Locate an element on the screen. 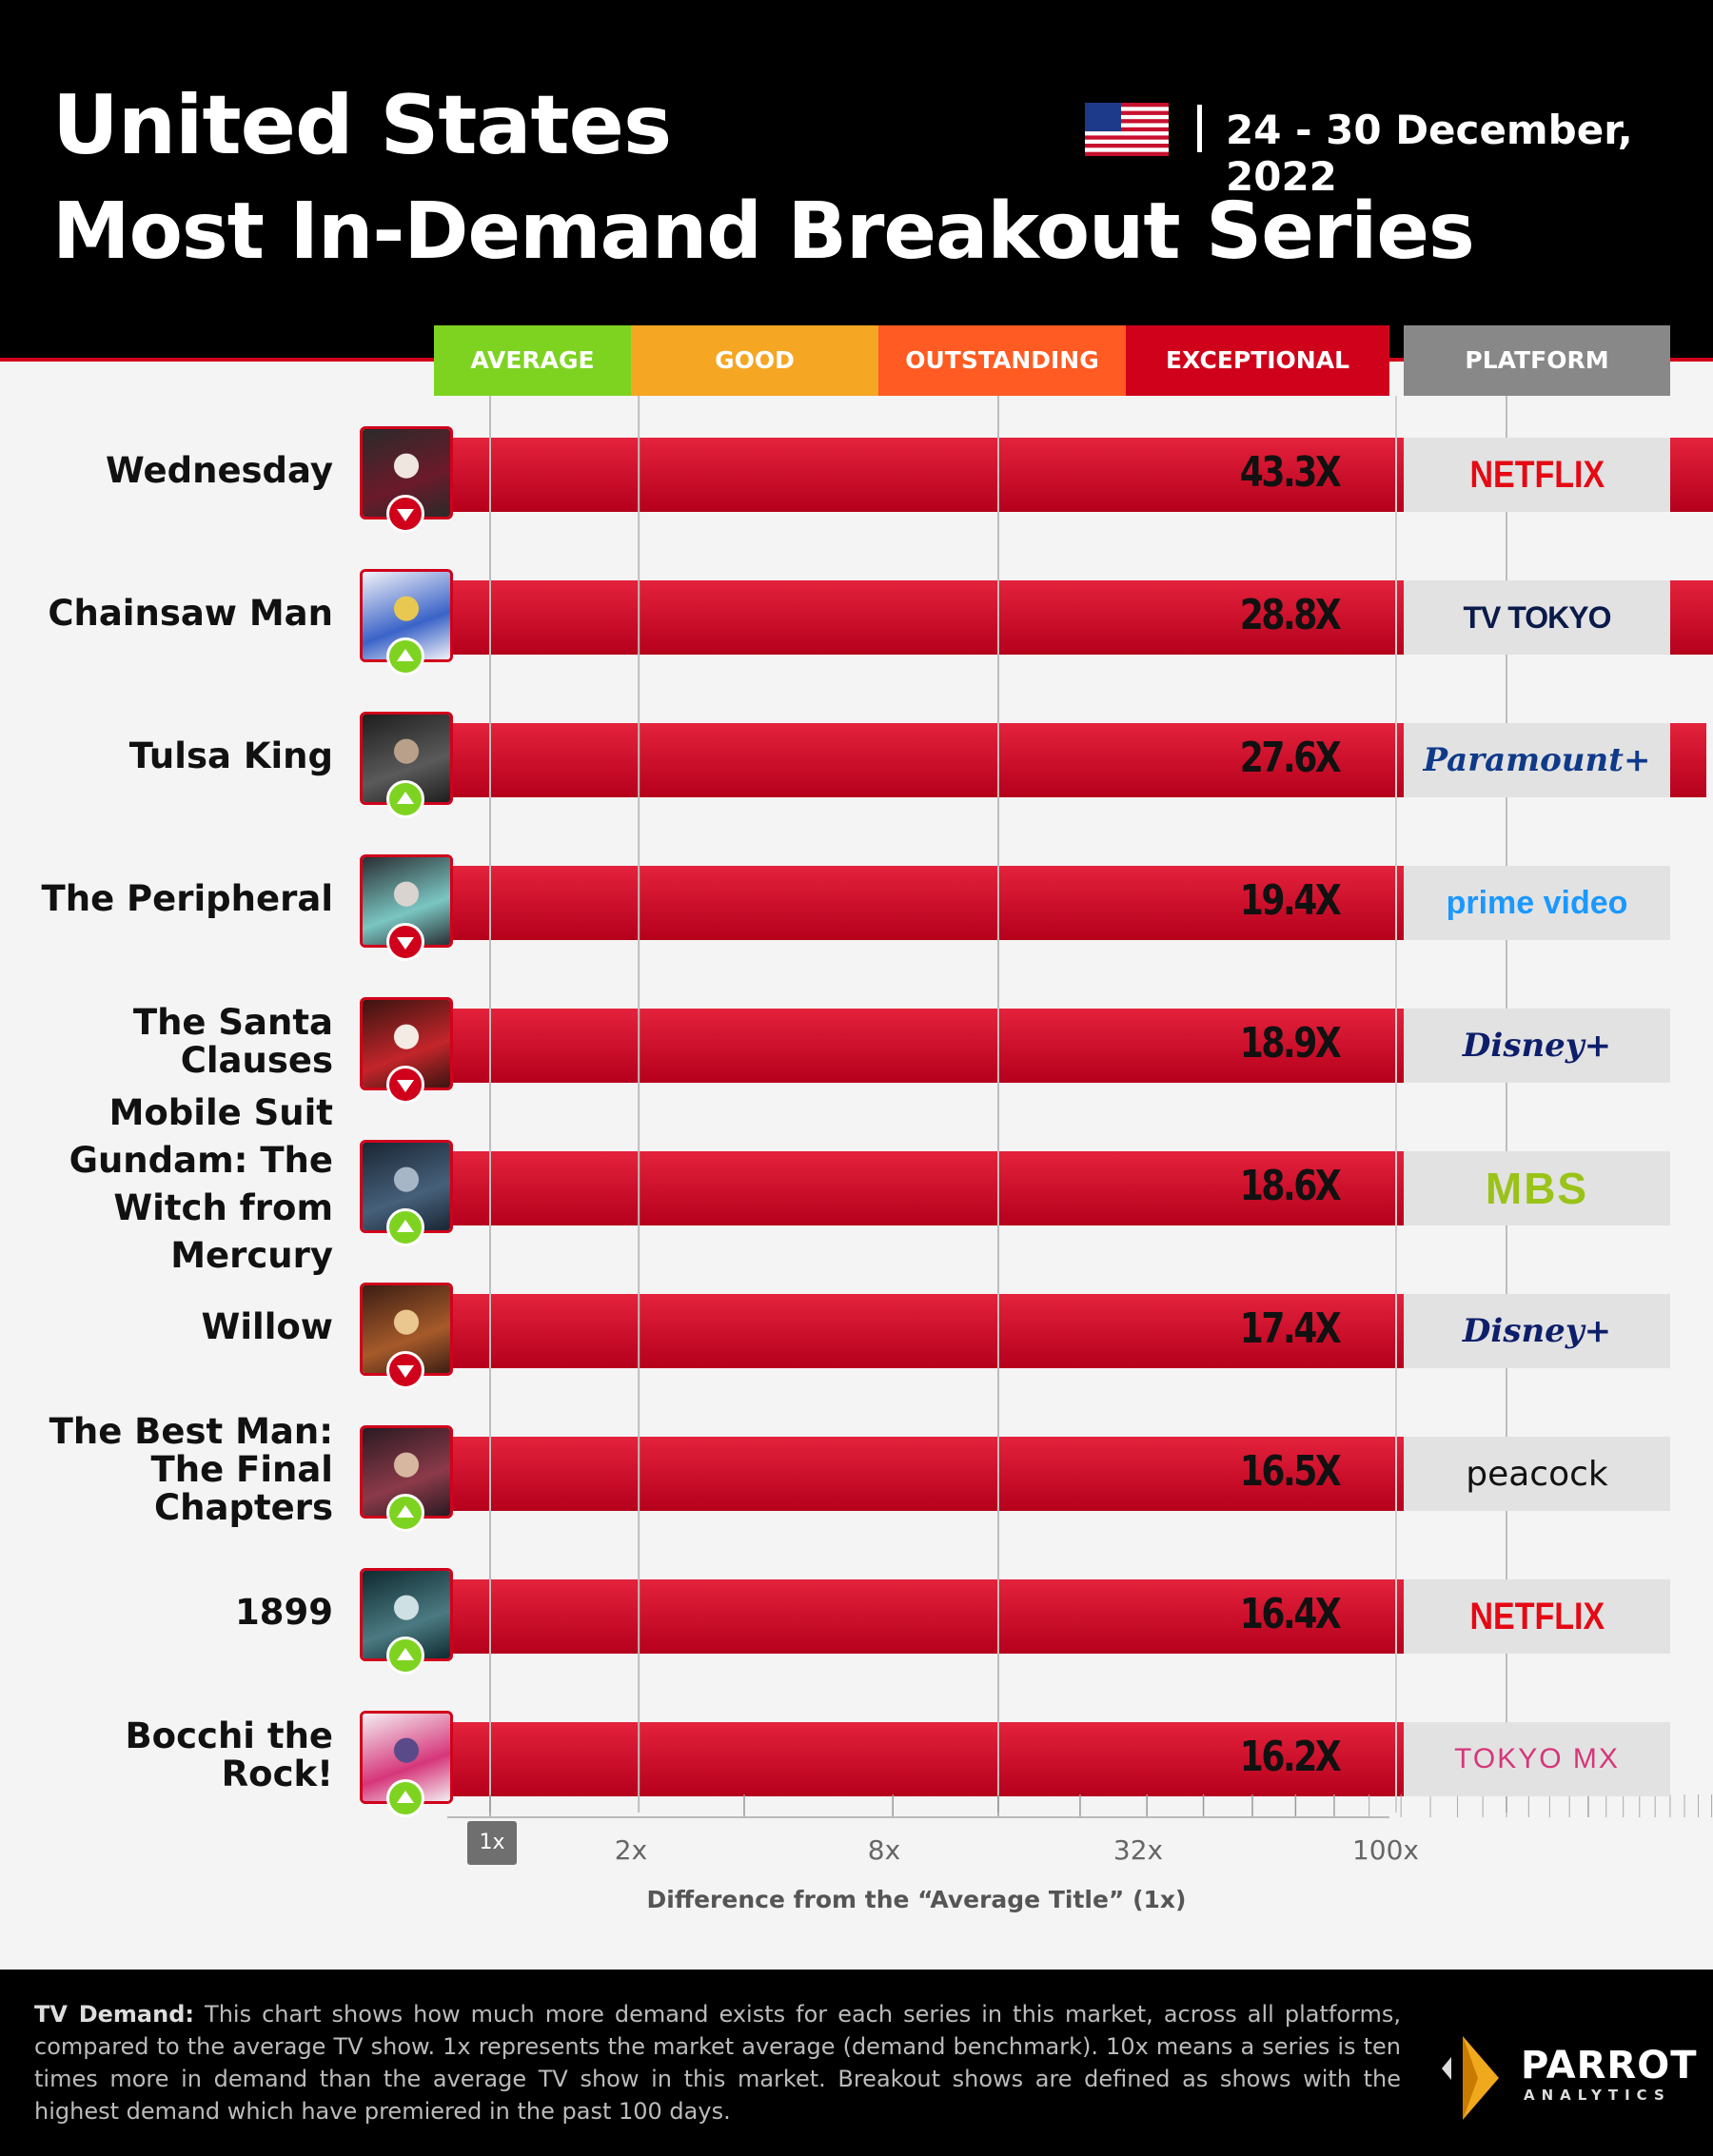 This screenshot has width=1713, height=2156. series-label-line: Mobile Suit is located at coordinates (220, 1112).